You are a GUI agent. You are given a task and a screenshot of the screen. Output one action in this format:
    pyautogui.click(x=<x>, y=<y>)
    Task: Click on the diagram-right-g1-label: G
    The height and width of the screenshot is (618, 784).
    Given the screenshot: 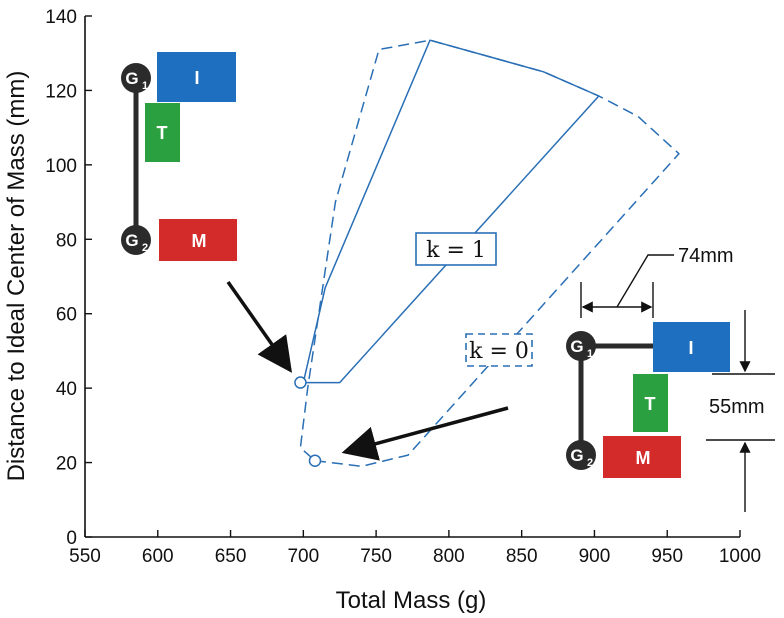 What is the action you would take?
    pyautogui.click(x=576, y=346)
    